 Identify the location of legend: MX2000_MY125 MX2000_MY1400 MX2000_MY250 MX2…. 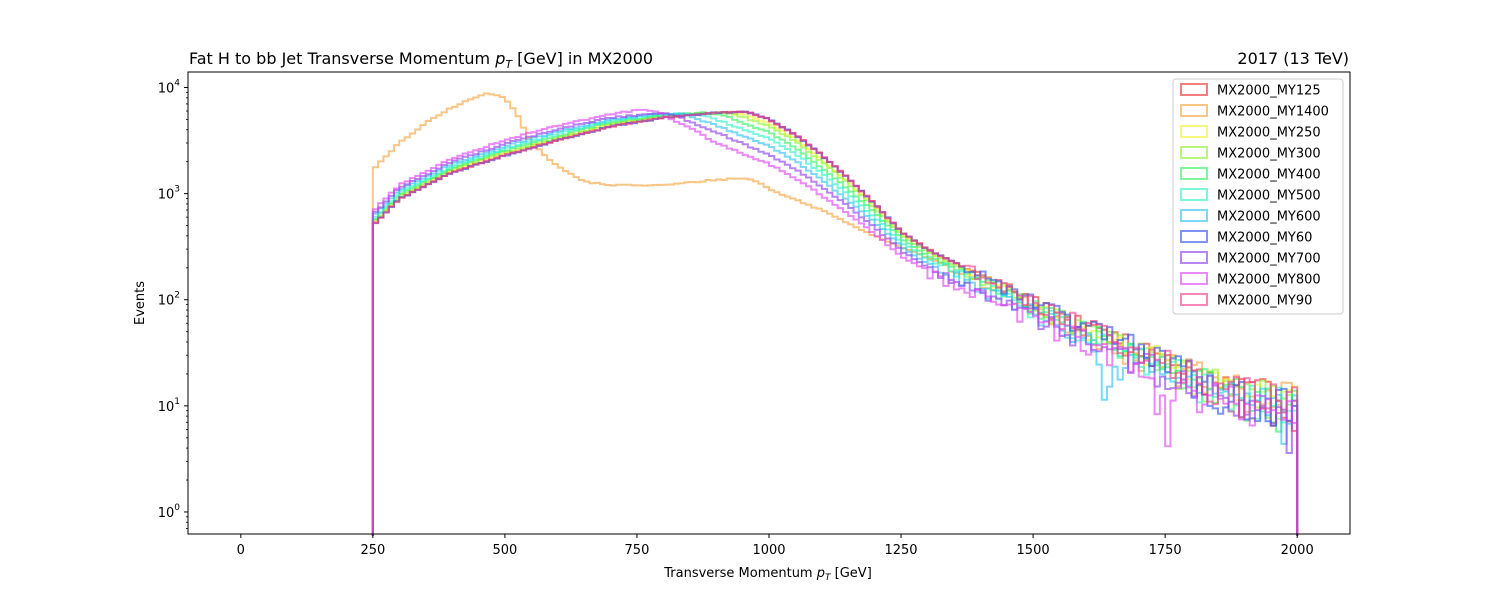
(1258, 196).